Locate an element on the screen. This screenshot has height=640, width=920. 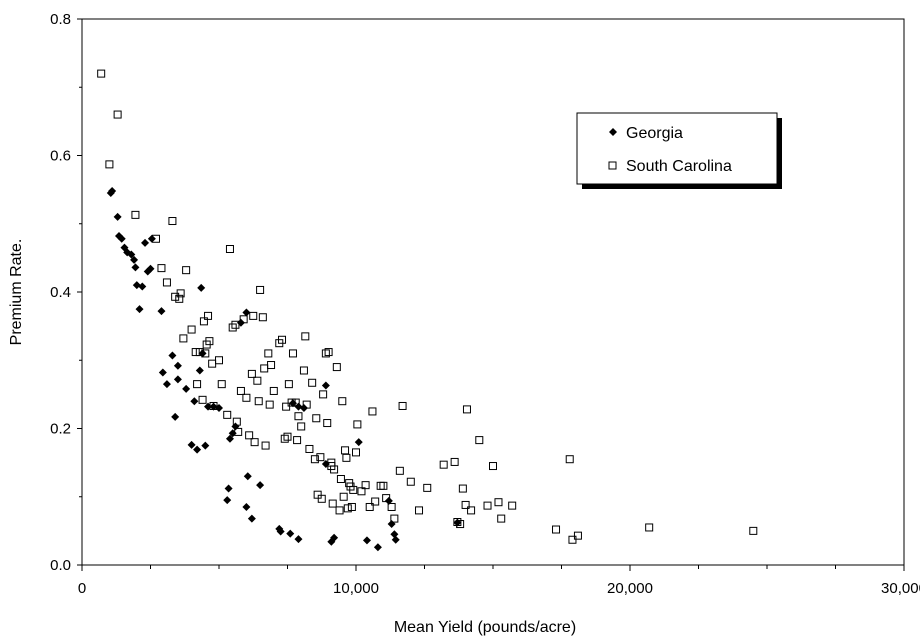
legend-box is located at coordinates (677, 148).